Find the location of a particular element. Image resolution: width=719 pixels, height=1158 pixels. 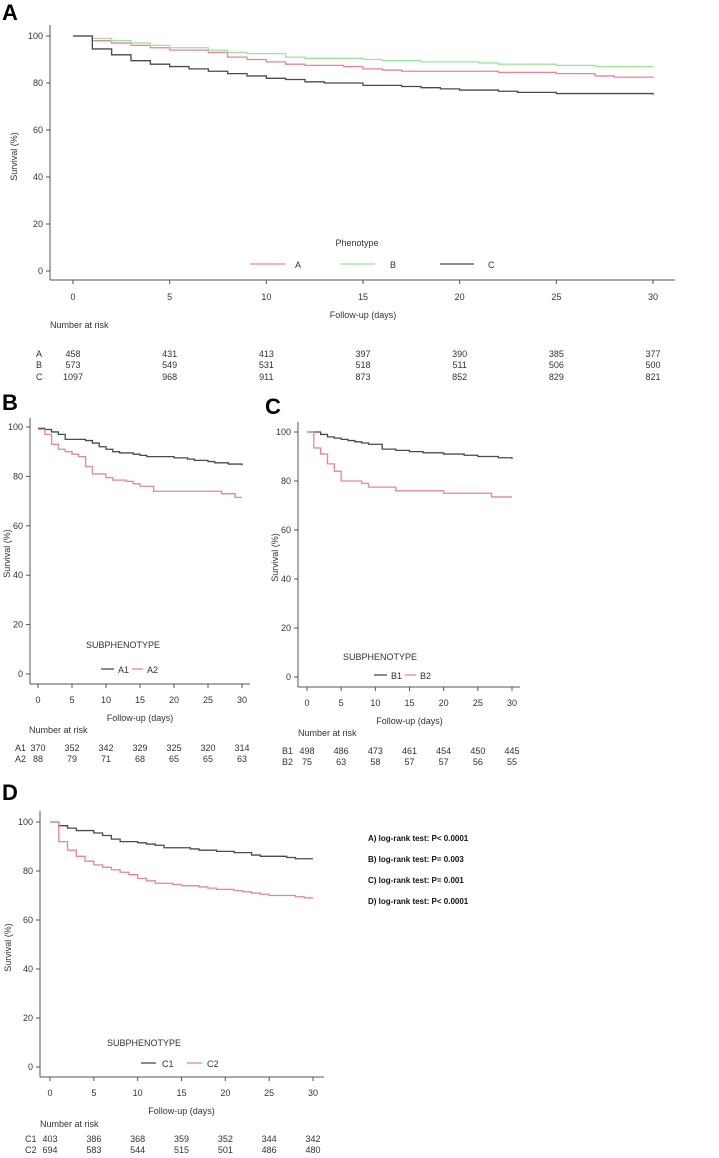

risk-count: 458 is located at coordinates (72, 354).